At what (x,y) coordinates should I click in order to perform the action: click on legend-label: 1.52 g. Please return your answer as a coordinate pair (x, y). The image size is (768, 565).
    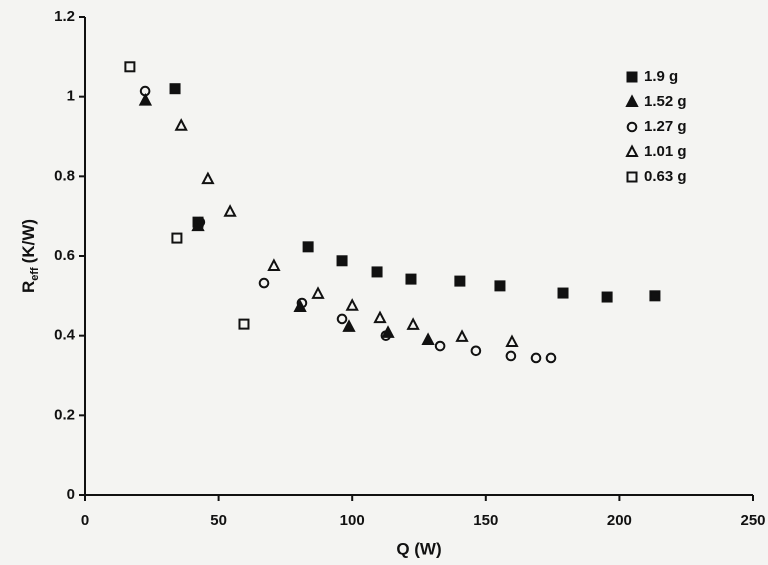
    Looking at the image, I should click on (665, 101).